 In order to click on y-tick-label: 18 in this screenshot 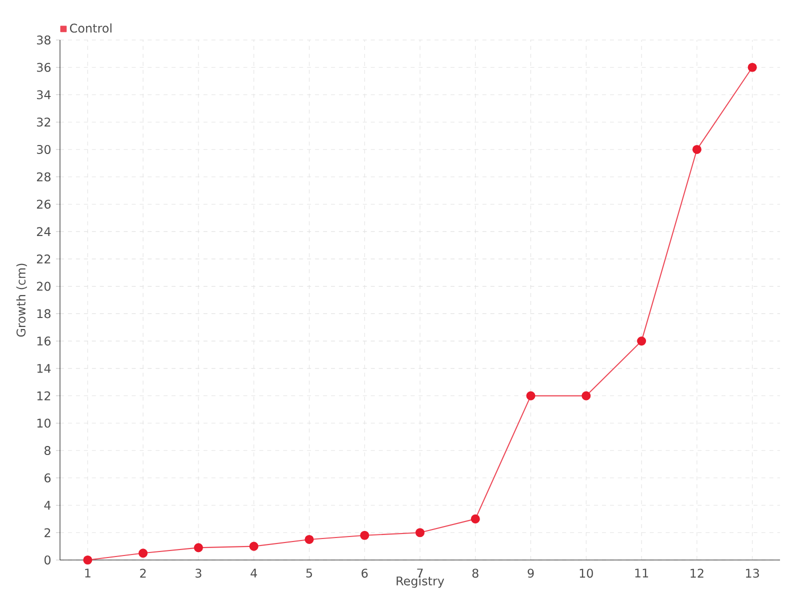, I will do `click(43, 313)`.